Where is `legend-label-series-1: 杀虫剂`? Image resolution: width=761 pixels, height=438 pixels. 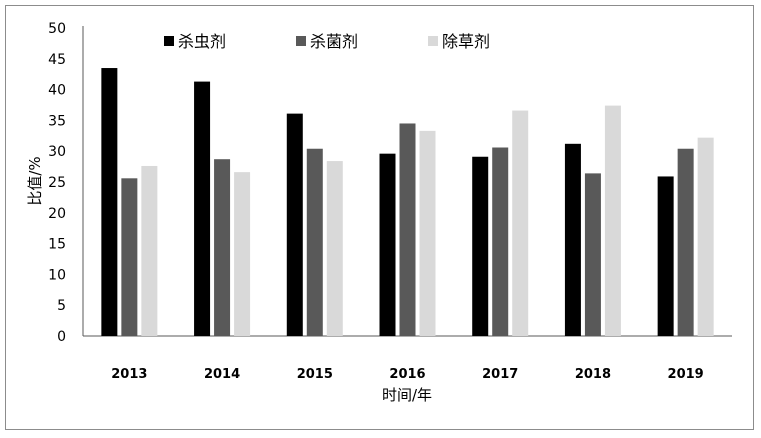 legend-label-series-1: 杀虫剂 is located at coordinates (202, 41).